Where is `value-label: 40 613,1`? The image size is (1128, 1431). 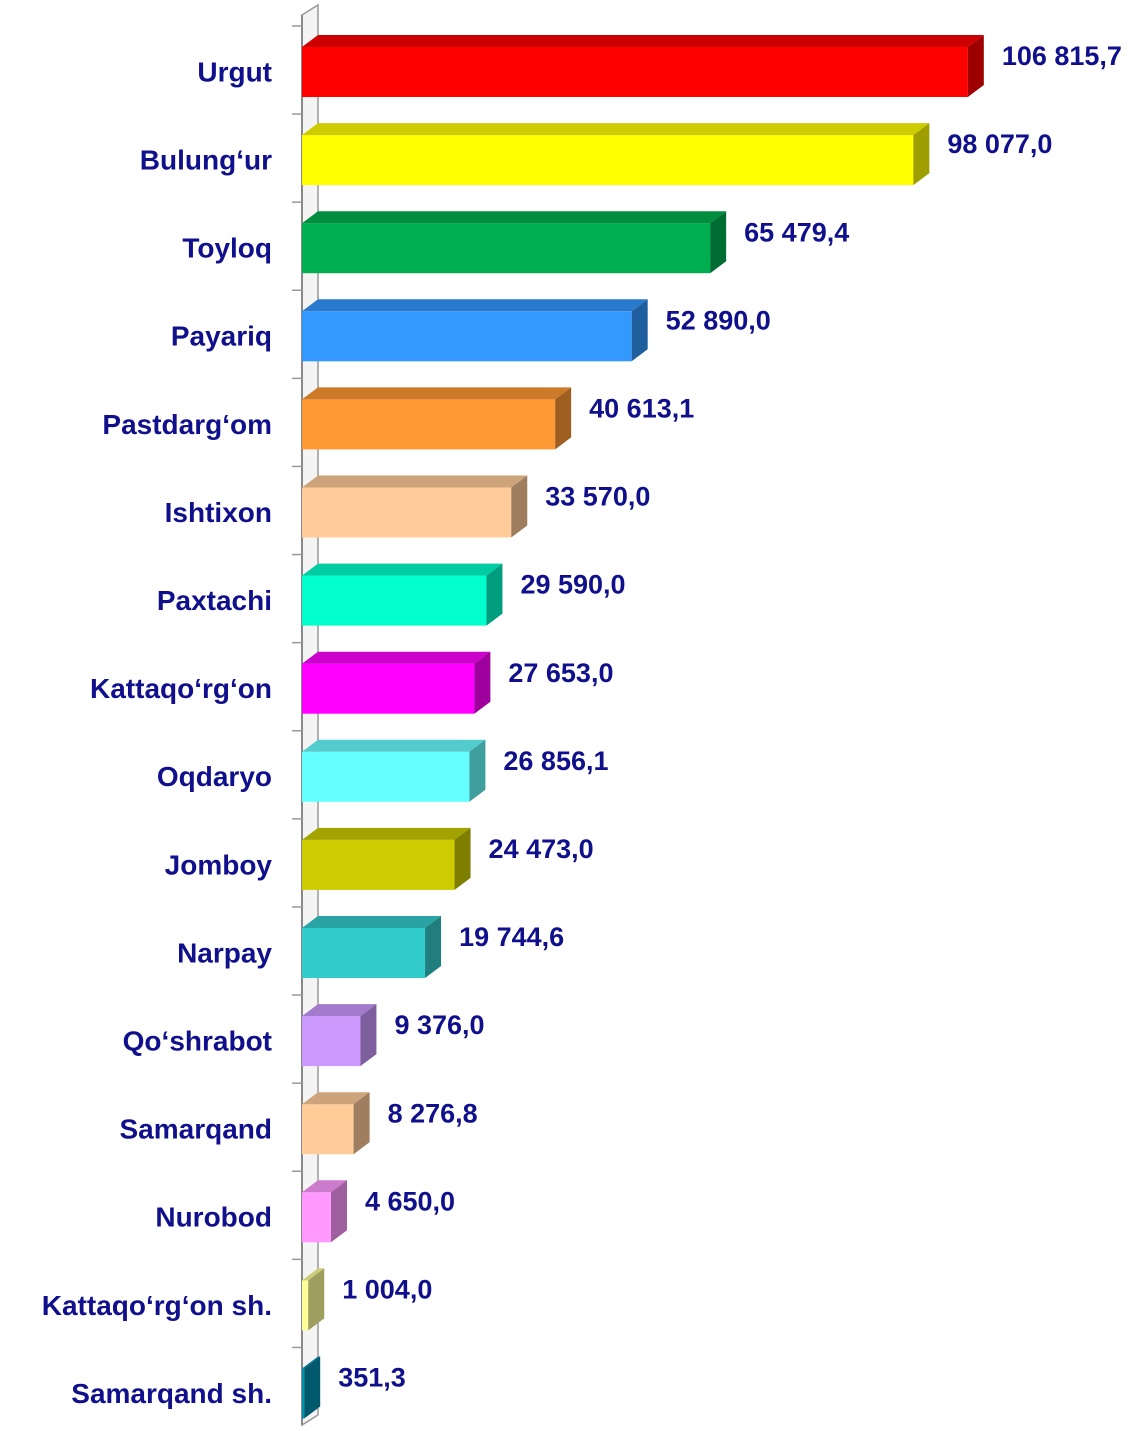
value-label: 40 613,1 is located at coordinates (641, 409).